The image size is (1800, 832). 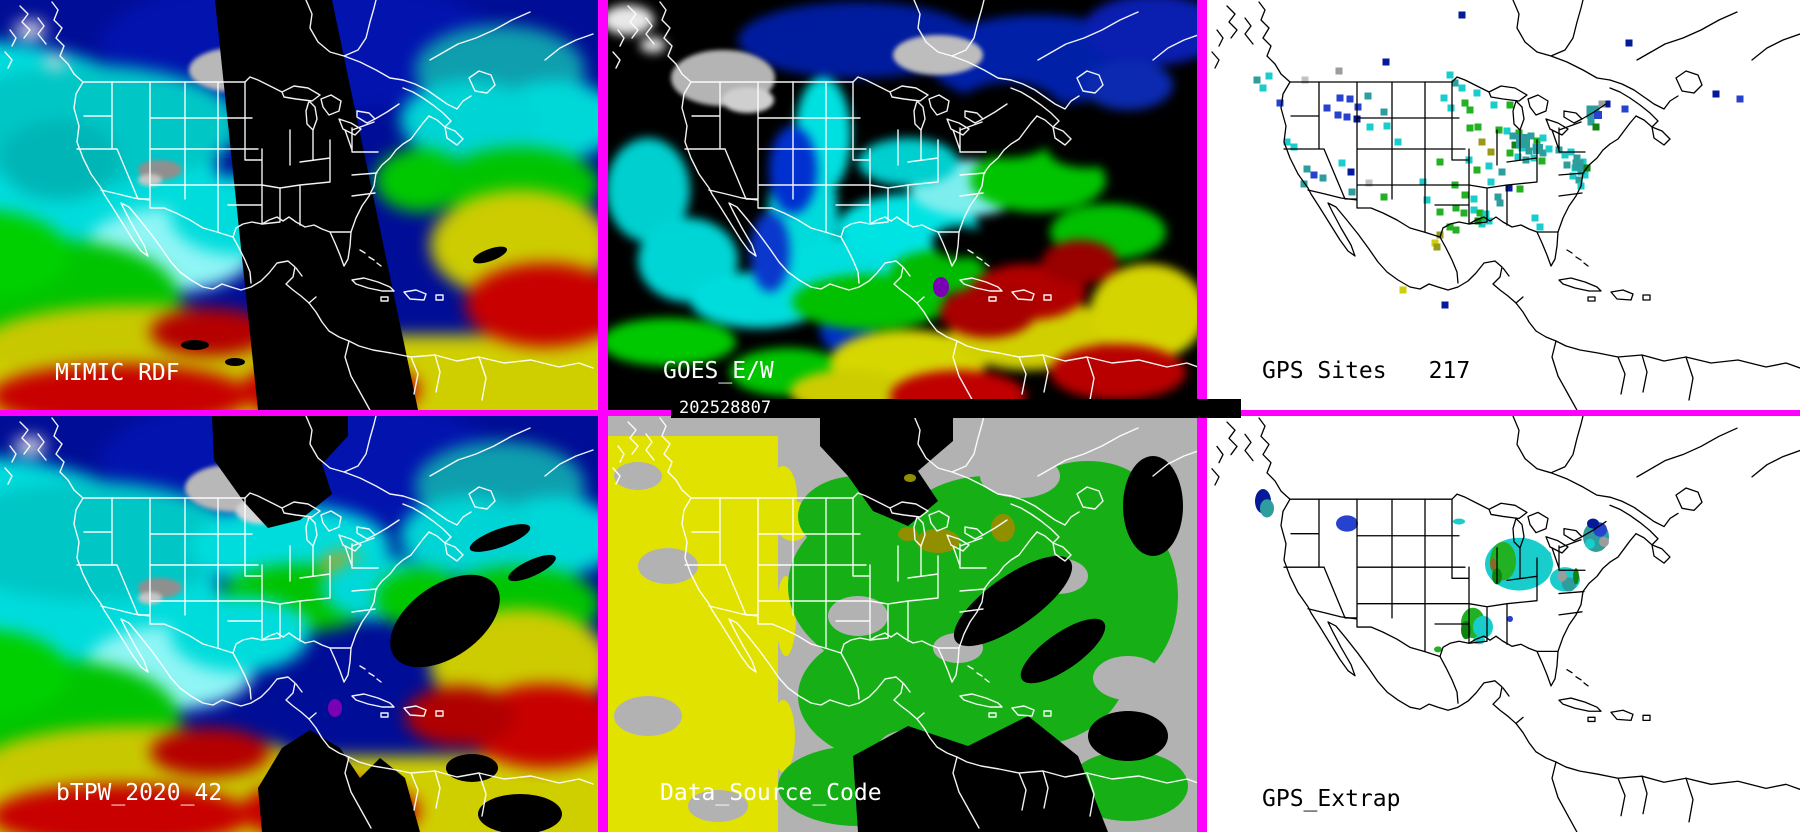 What do you see at coordinates (718, 371) in the screenshot?
I see `panel-label-goes: GOES_E/W` at bounding box center [718, 371].